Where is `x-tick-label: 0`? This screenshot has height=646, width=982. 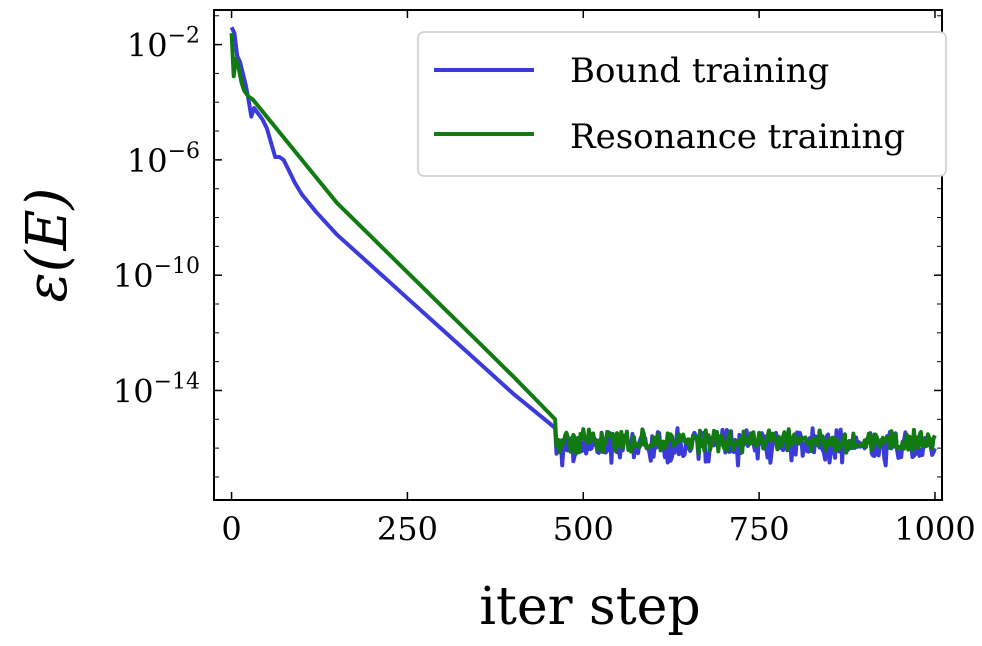
x-tick-label: 0 is located at coordinates (231, 529).